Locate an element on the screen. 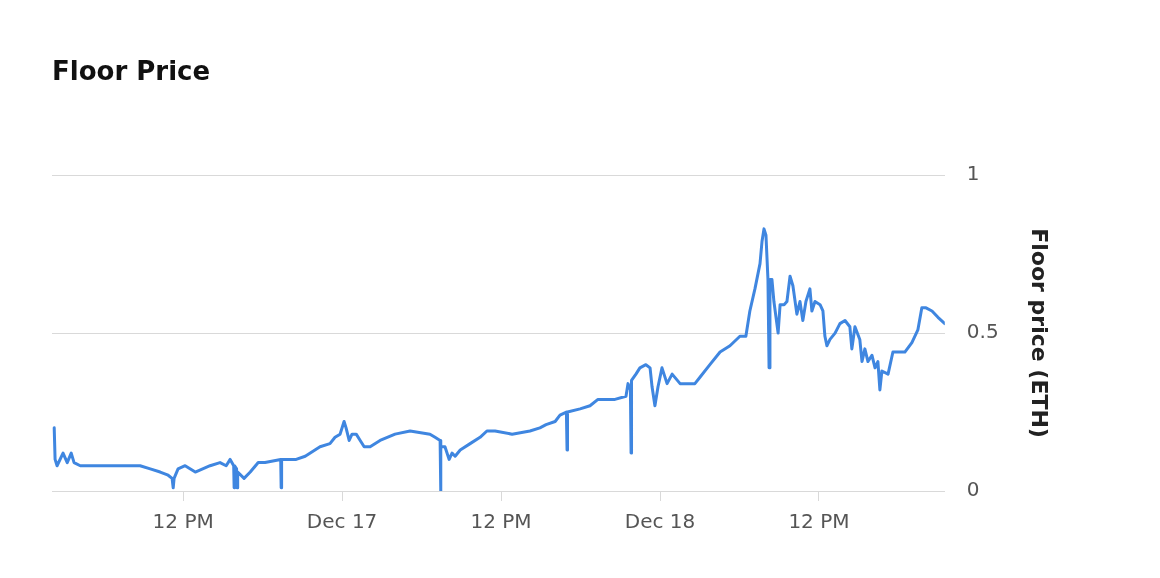 Image resolution: width=1160 pixels, height=578 pixels. y-axis-title: Floor price (ETH) is located at coordinates (1040, 333).